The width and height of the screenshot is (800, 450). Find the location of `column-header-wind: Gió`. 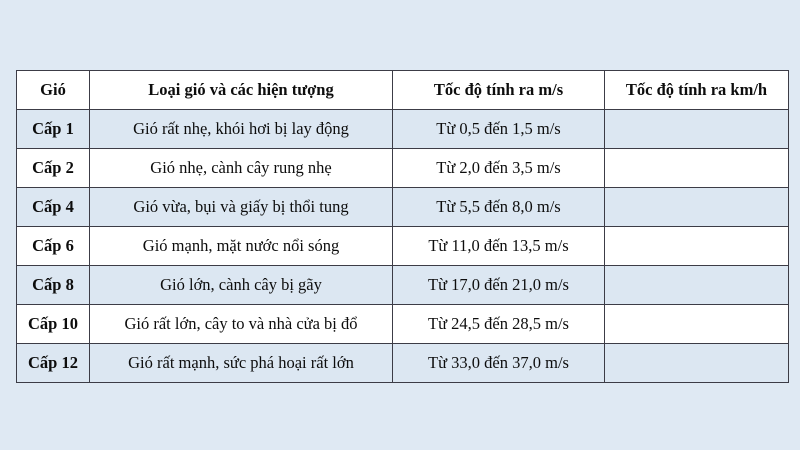

column-header-wind: Gió is located at coordinates (53, 90).